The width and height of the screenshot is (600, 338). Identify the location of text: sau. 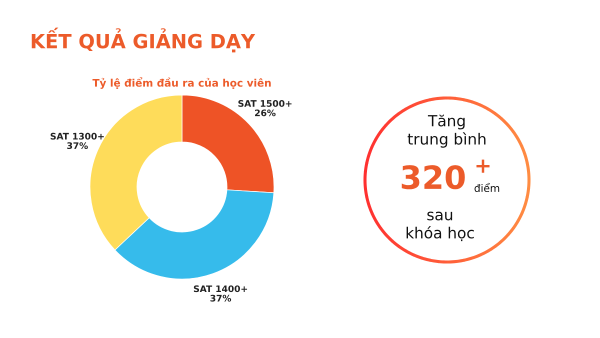
(439, 216).